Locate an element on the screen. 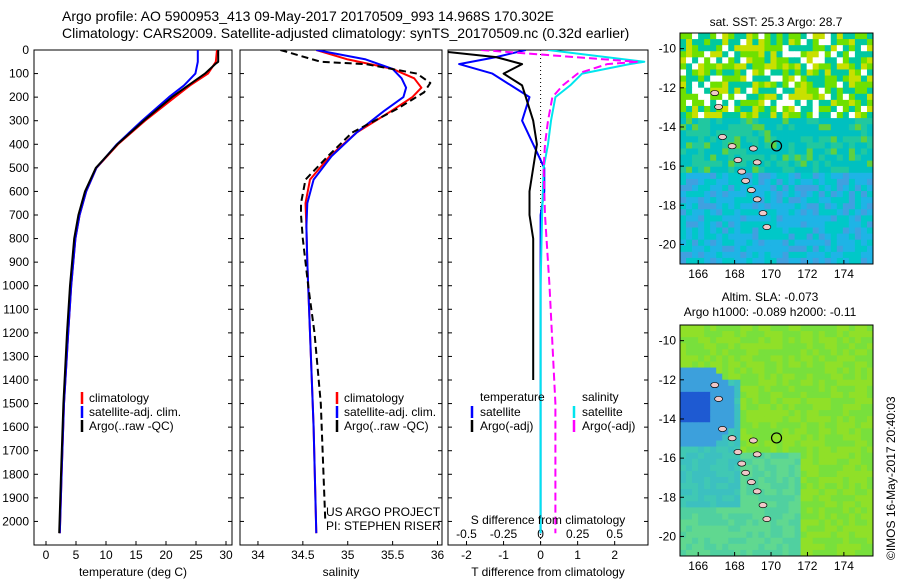 This screenshot has height=580, width=900. map-x-tick-label: 170 is located at coordinates (771, 274).